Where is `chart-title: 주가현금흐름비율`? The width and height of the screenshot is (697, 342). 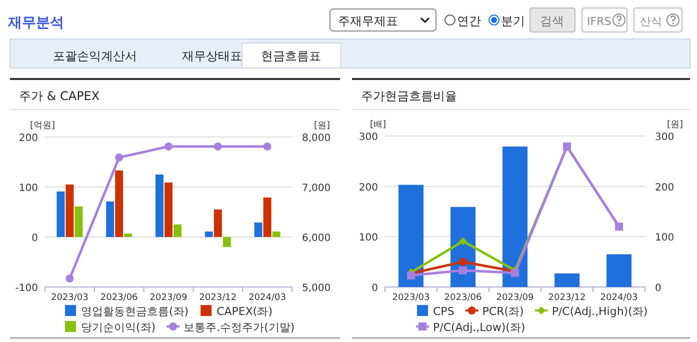
chart-title: 주가현금흐름비율 is located at coordinates (409, 96).